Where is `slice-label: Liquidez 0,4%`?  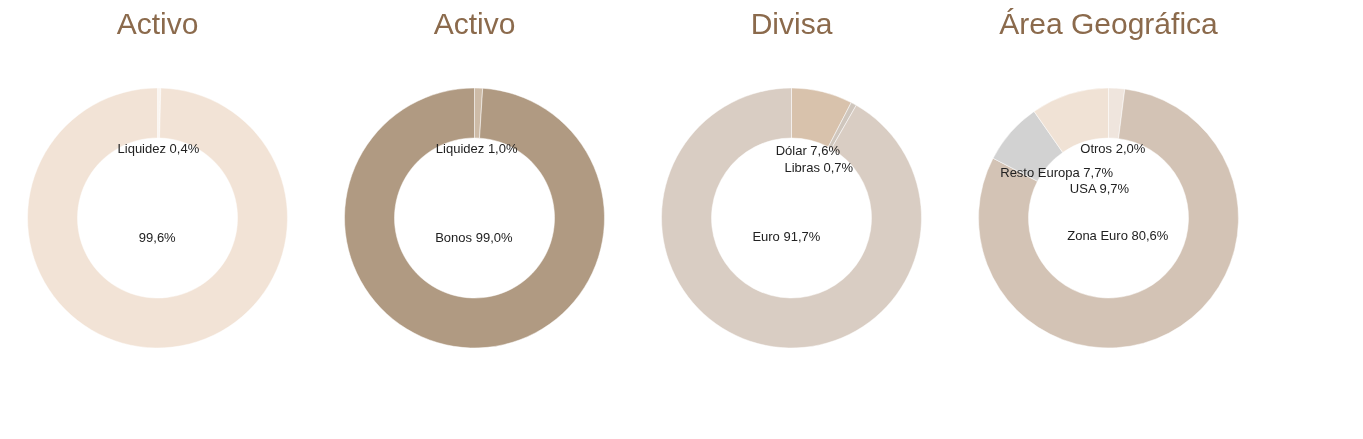
slice-label: Liquidez 0,4% is located at coordinates (158, 149).